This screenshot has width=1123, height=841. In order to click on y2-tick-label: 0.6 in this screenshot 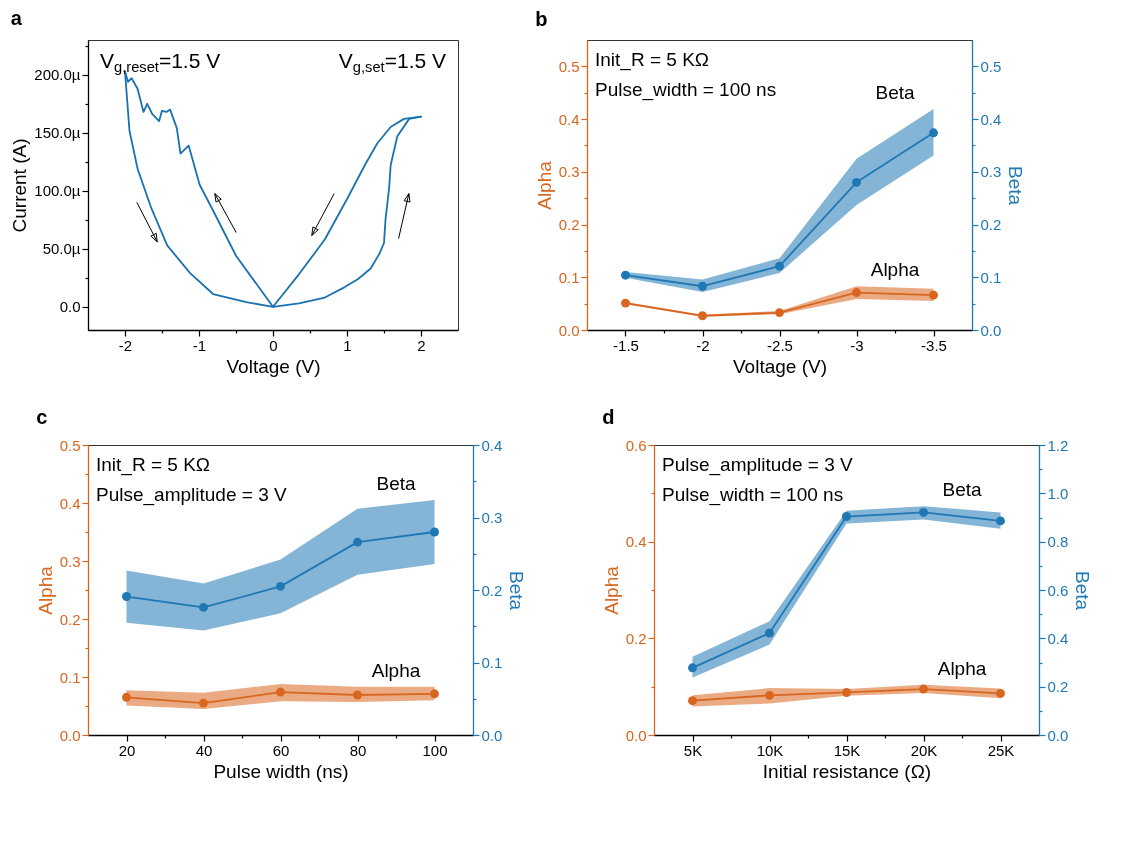, I will do `click(1058, 590)`.